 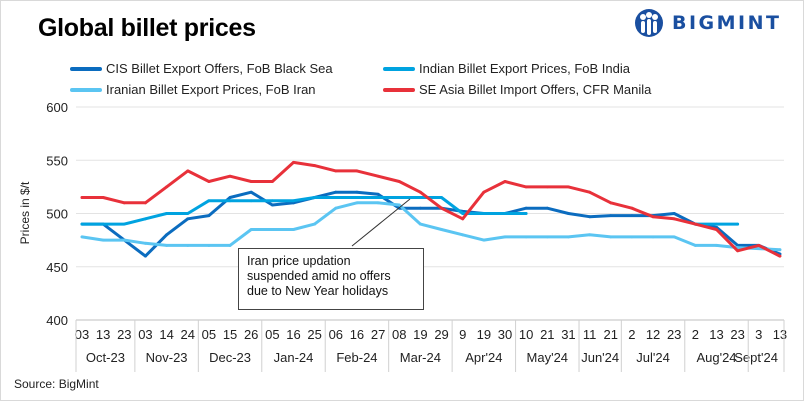 I want to click on legend-item-se-asia: SE Asia Billet Import Offers, CFR Manila, so click(x=517, y=89).